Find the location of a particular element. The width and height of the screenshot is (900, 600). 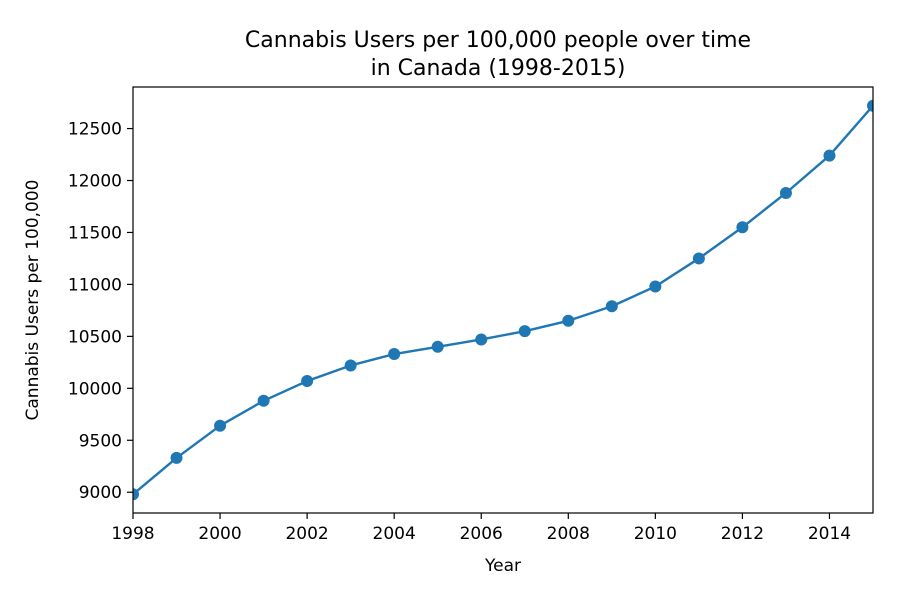

y-tick-label: 9000 is located at coordinates (100, 493).